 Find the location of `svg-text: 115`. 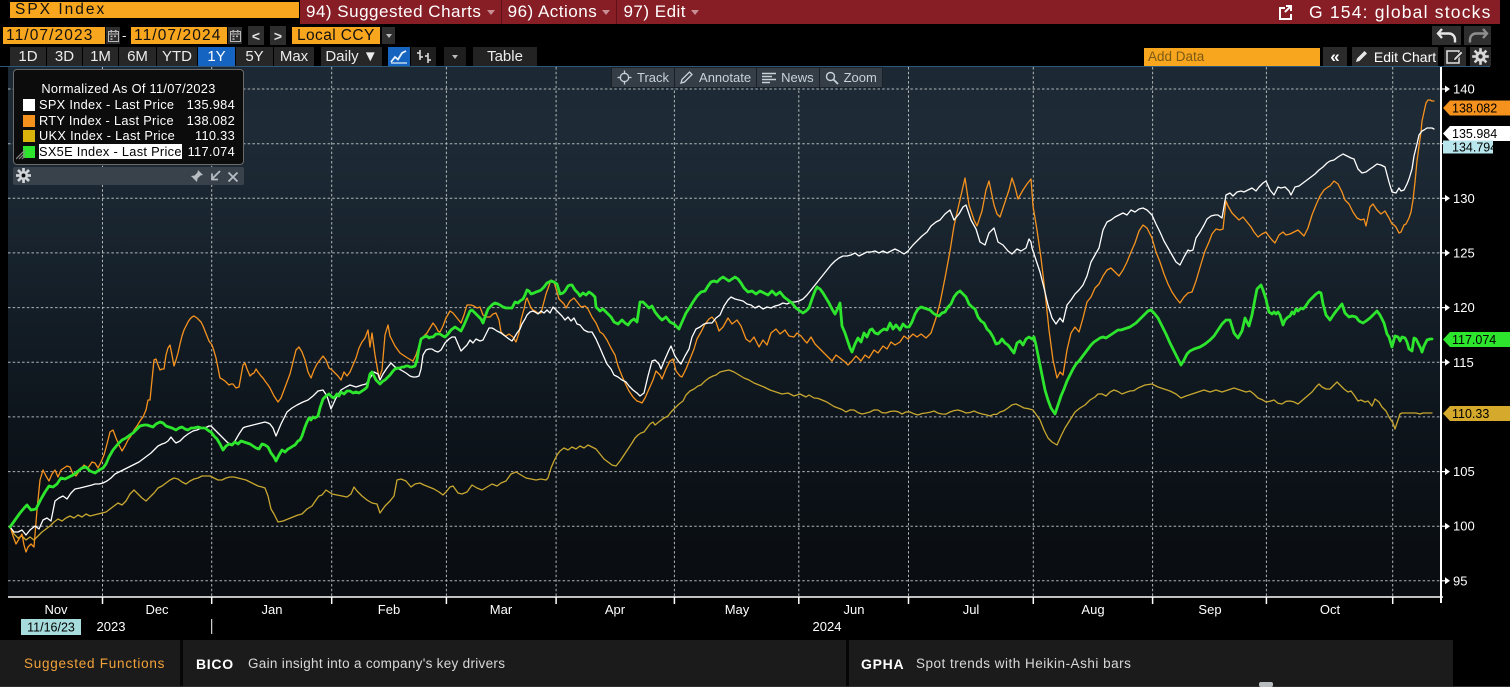

svg-text: 115 is located at coordinates (1463, 362).